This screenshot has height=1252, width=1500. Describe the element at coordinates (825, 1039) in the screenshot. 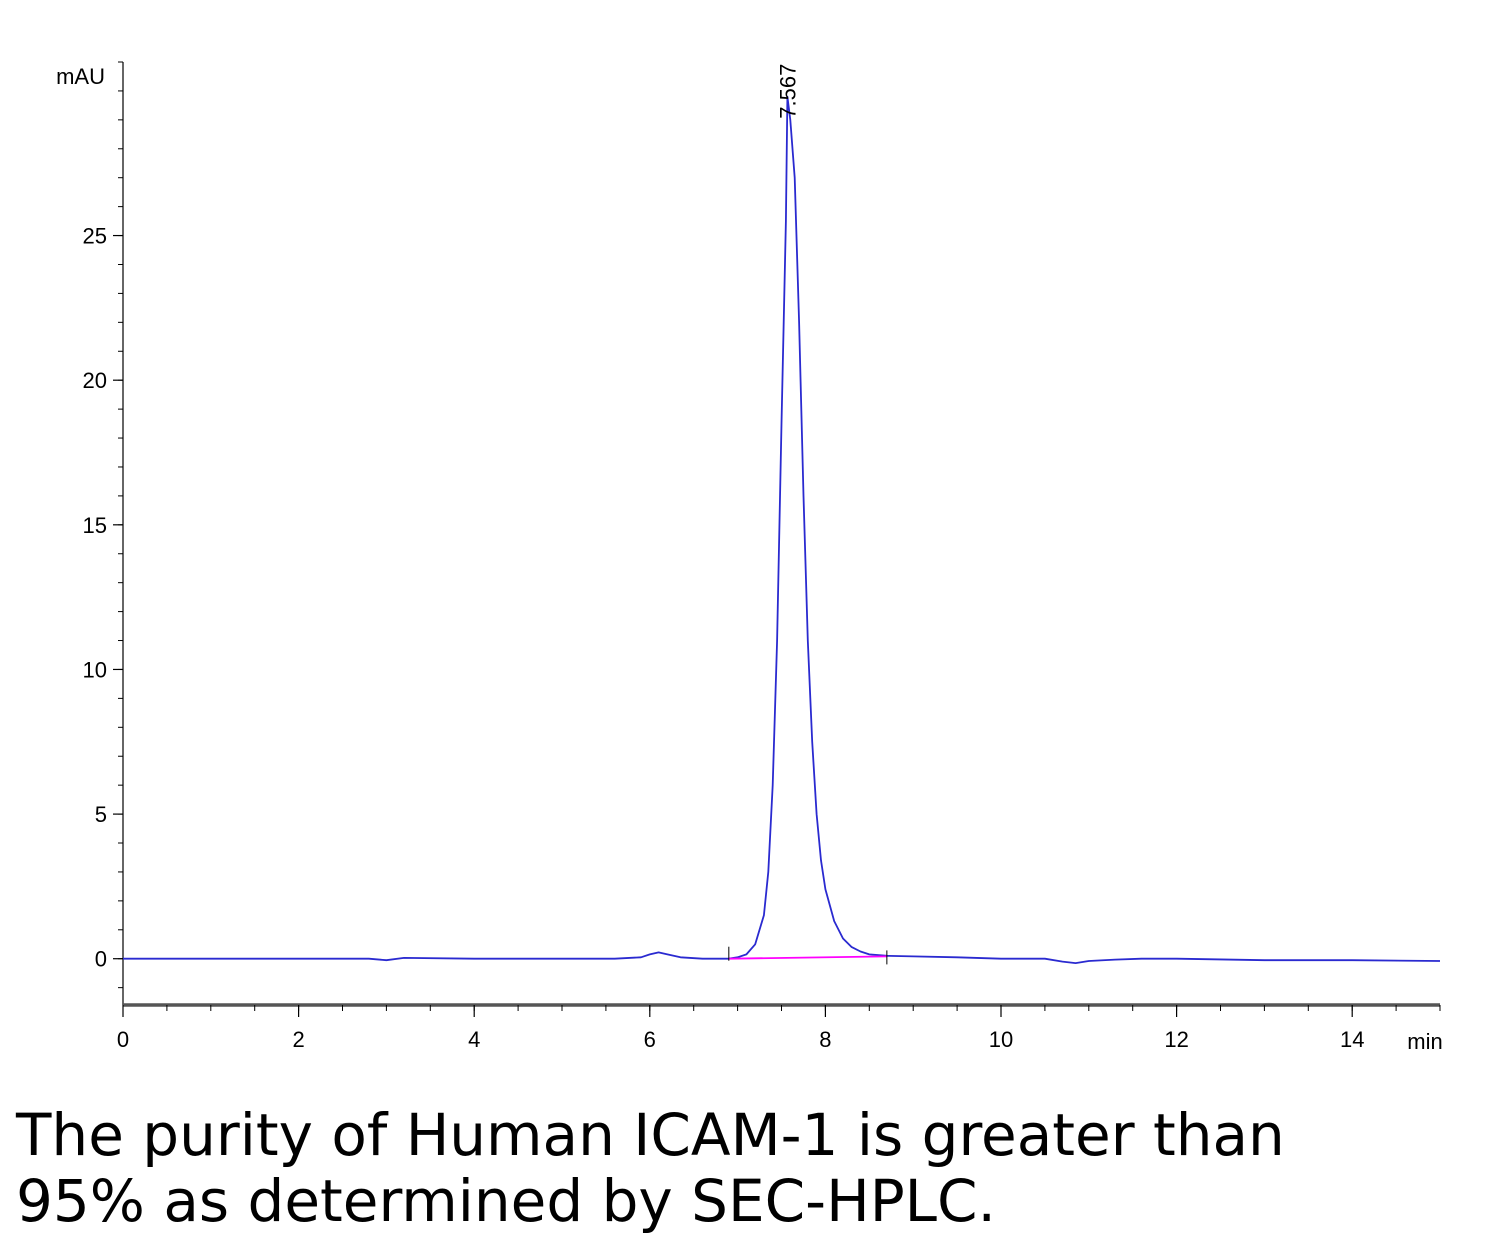

I see `x-tick-label: 8` at that location.